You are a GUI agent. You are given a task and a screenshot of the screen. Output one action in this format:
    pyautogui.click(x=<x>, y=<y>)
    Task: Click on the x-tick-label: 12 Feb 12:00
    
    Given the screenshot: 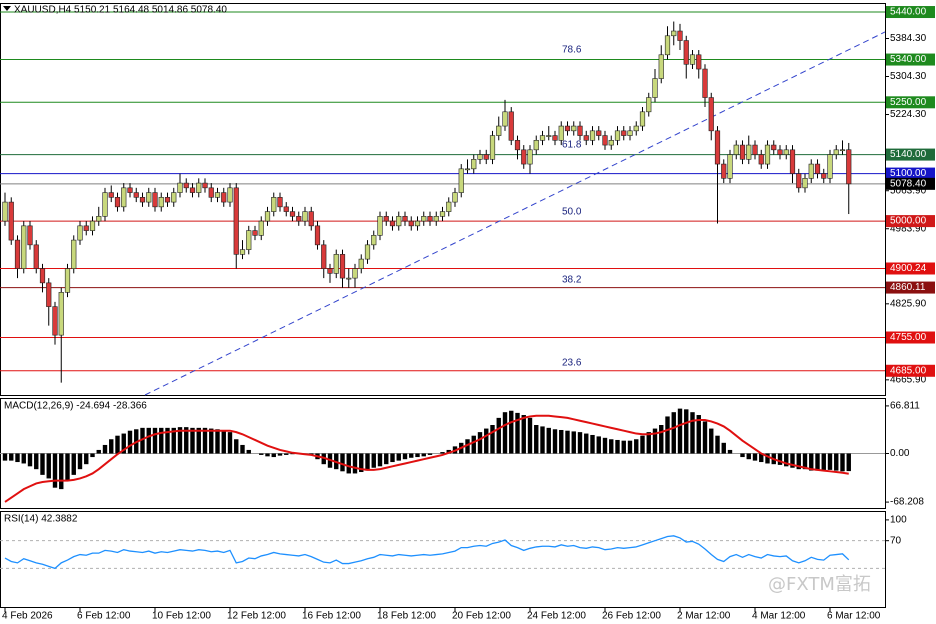 What is the action you would take?
    pyautogui.click(x=256, y=616)
    